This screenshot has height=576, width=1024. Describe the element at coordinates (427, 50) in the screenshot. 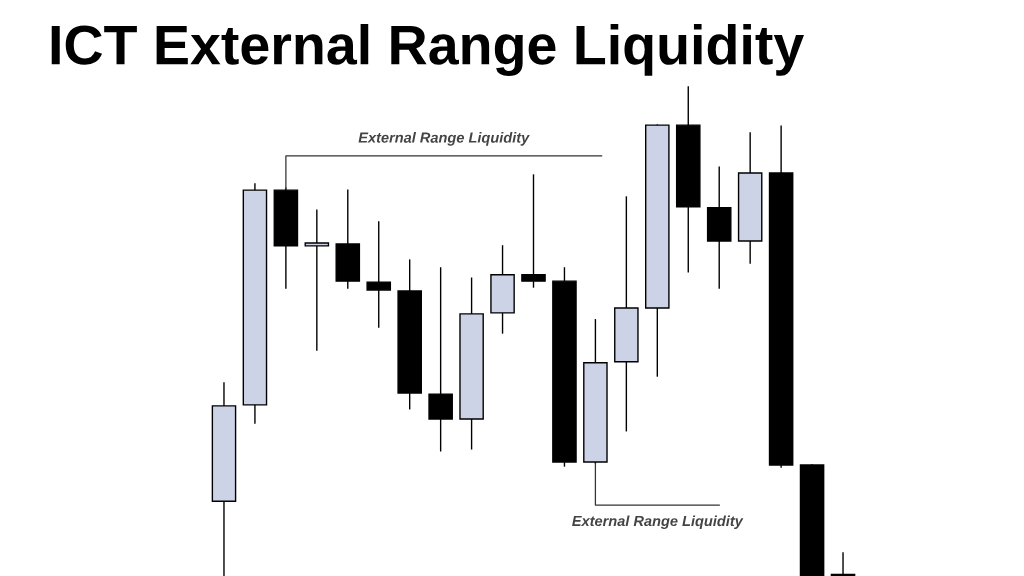

I see `chart-title: ICT External Range Liquidity` at that location.